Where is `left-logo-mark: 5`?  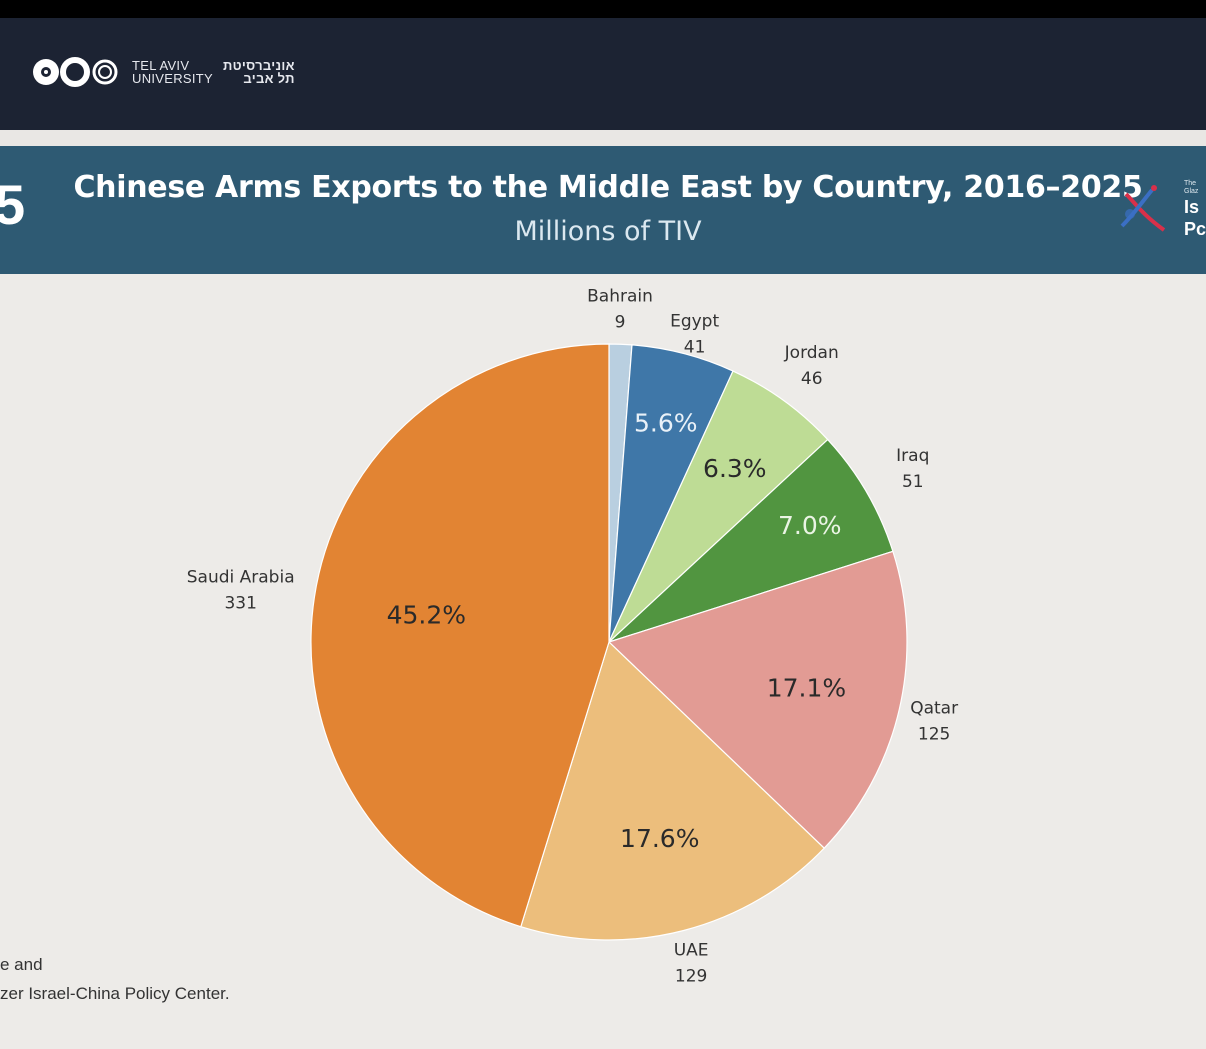
left-logo-mark: 5 is located at coordinates (13, 204).